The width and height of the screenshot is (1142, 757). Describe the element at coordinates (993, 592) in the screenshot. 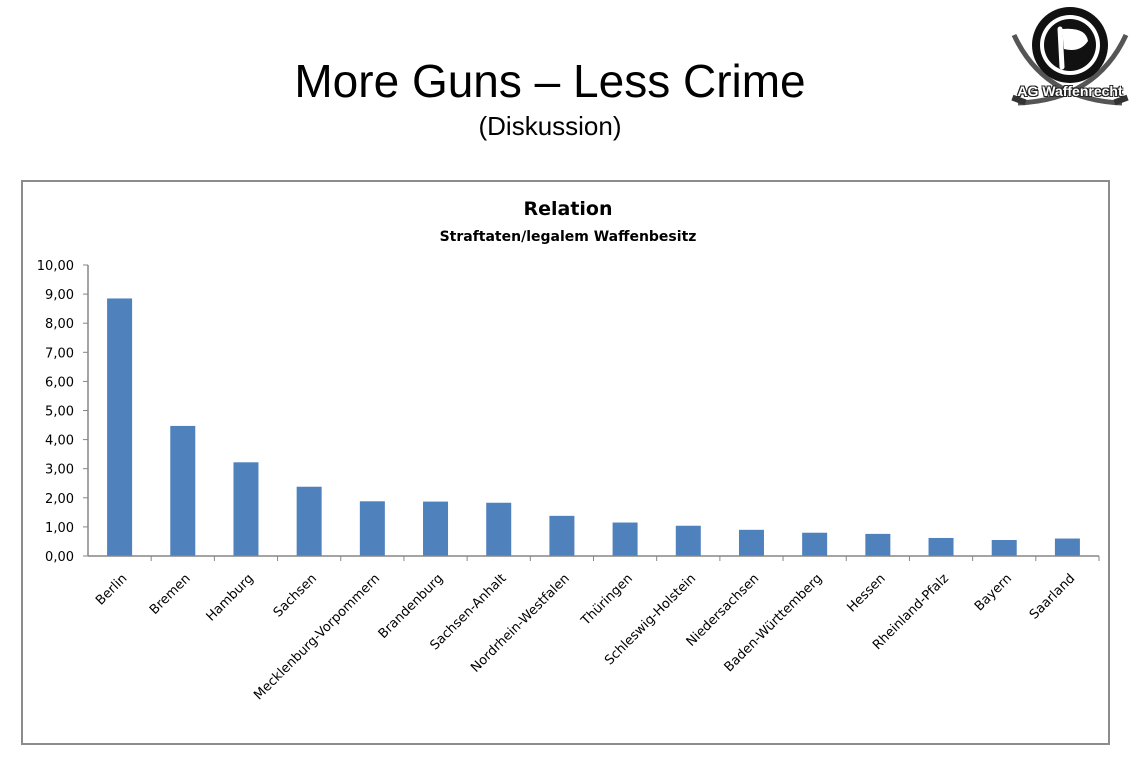

I see `x-tick-label: Bayern` at that location.